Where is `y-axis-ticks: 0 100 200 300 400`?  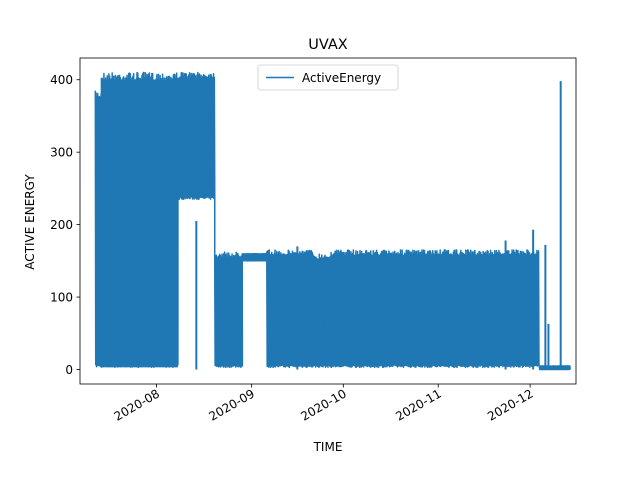
y-axis-ticks: 0 100 200 300 400 is located at coordinates (65, 225).